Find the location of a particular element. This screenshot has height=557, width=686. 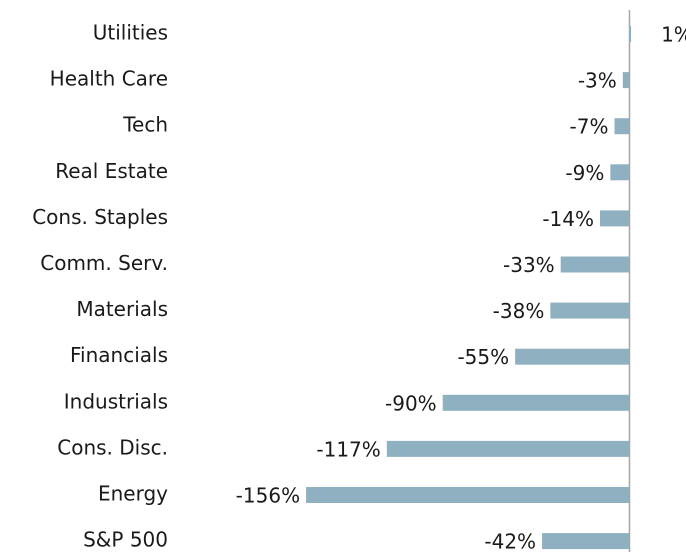

category-label: Cons. Staples is located at coordinates (100, 217).